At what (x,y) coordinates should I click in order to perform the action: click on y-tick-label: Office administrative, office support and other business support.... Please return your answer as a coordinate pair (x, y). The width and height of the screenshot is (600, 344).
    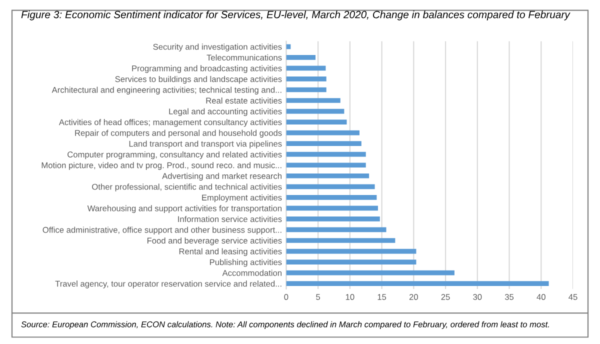
    Looking at the image, I should click on (162, 230).